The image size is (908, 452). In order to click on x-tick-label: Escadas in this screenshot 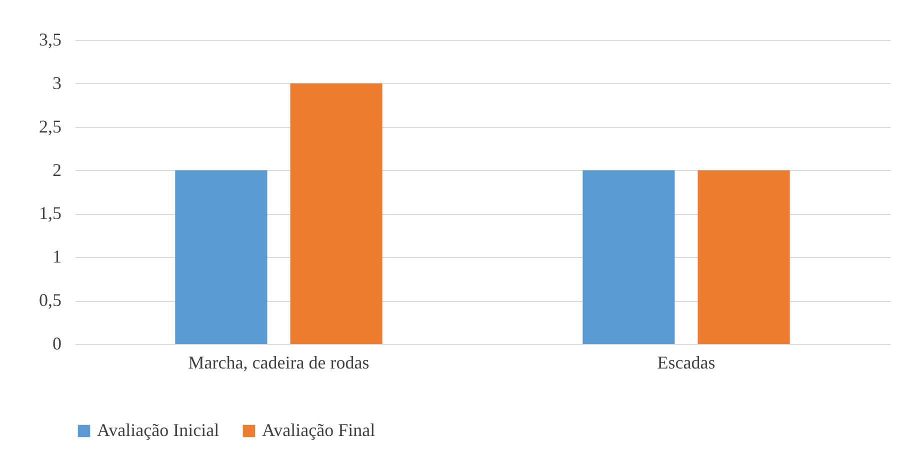, I will do `click(686, 362)`.